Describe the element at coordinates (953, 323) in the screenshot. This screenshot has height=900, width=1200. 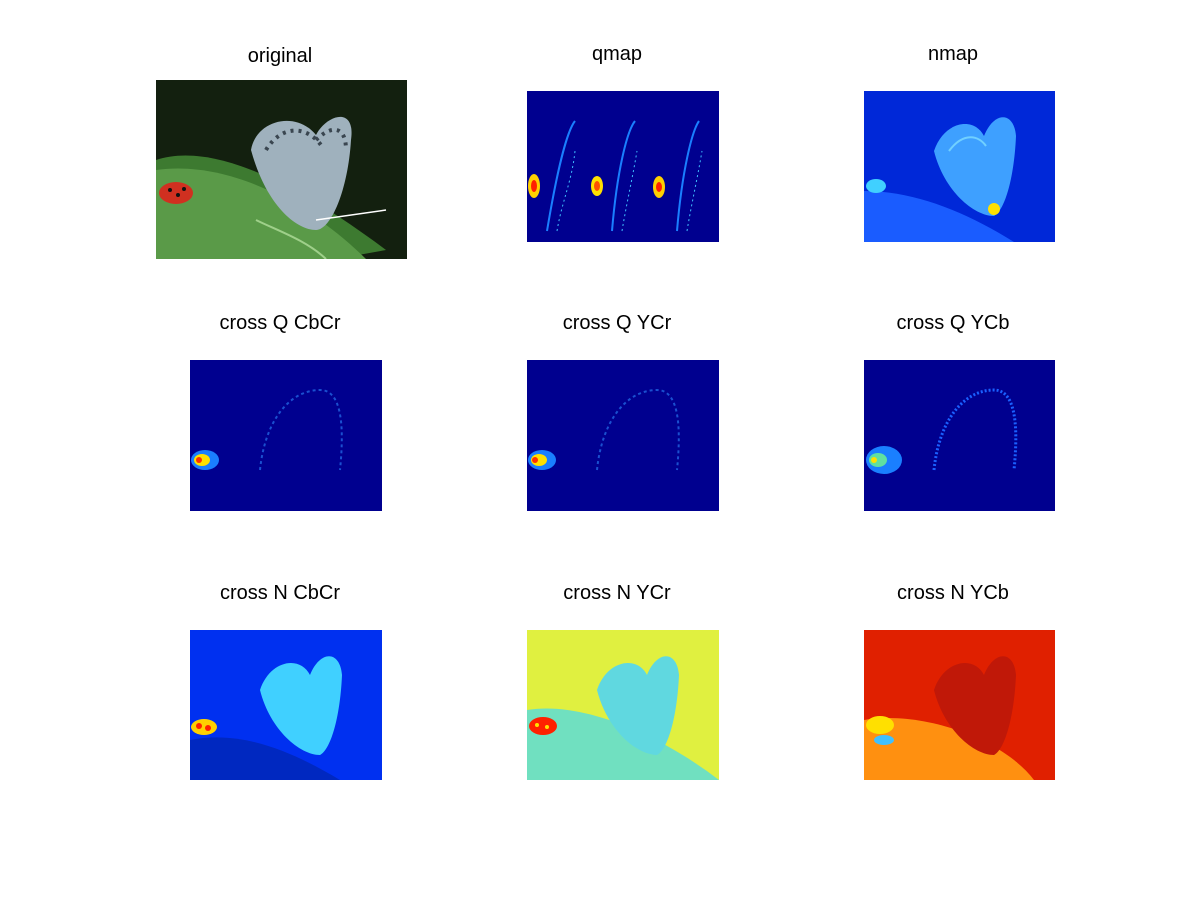
I see `panel-title-cross-q-ycb: cross Q YCb` at that location.